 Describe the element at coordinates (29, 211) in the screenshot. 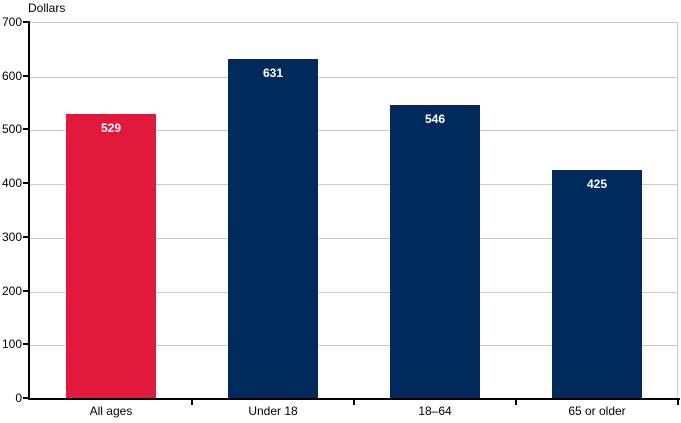

I see `y-axis-line` at that location.